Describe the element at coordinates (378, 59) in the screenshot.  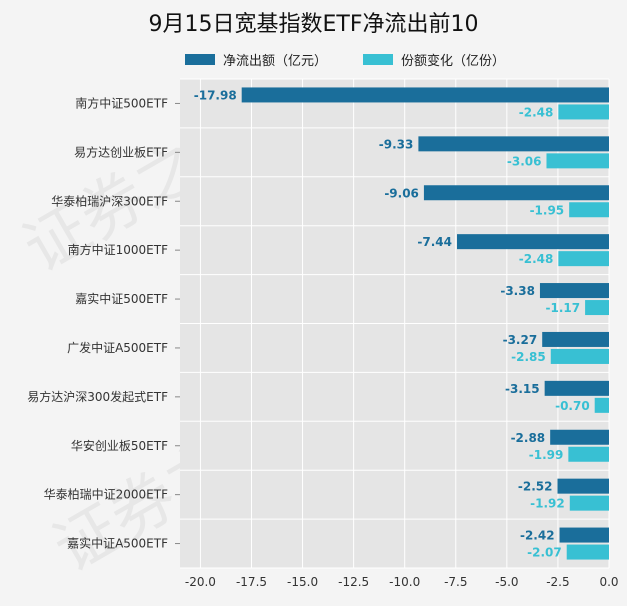
I see `legend-swatch-share-change` at that location.